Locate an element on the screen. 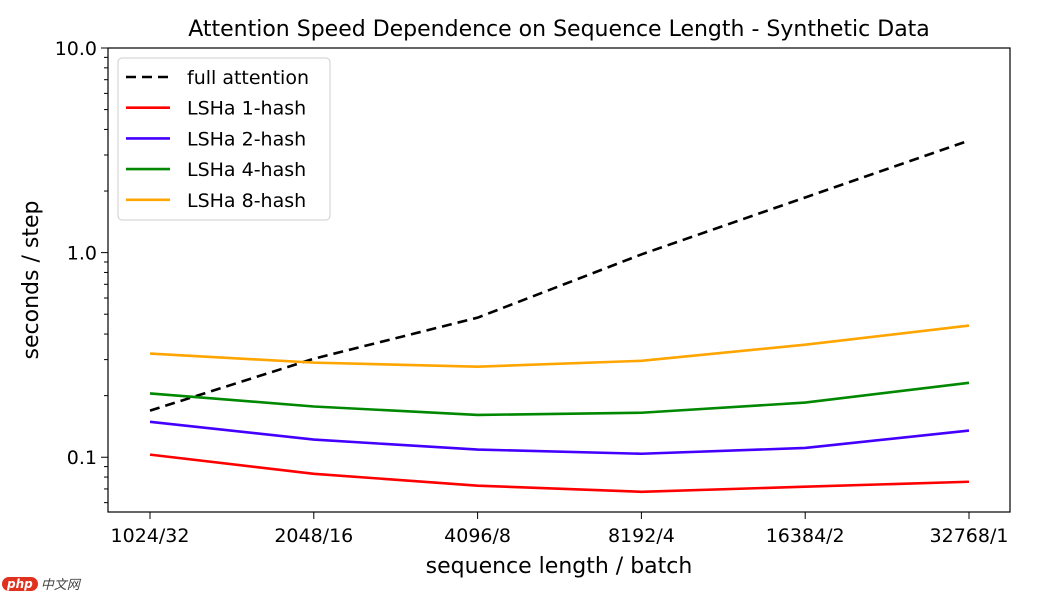 The height and width of the screenshot is (596, 1037). y-tick-label: 0.1 is located at coordinates (82, 458).